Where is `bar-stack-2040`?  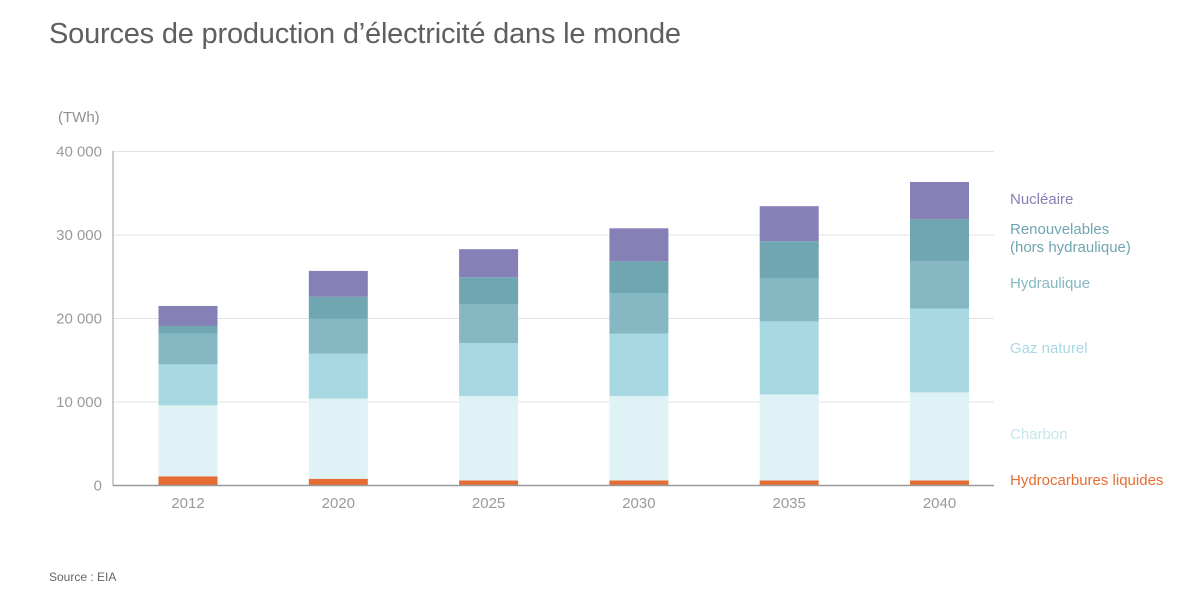
bar-stack-2040 is located at coordinates (939, 333).